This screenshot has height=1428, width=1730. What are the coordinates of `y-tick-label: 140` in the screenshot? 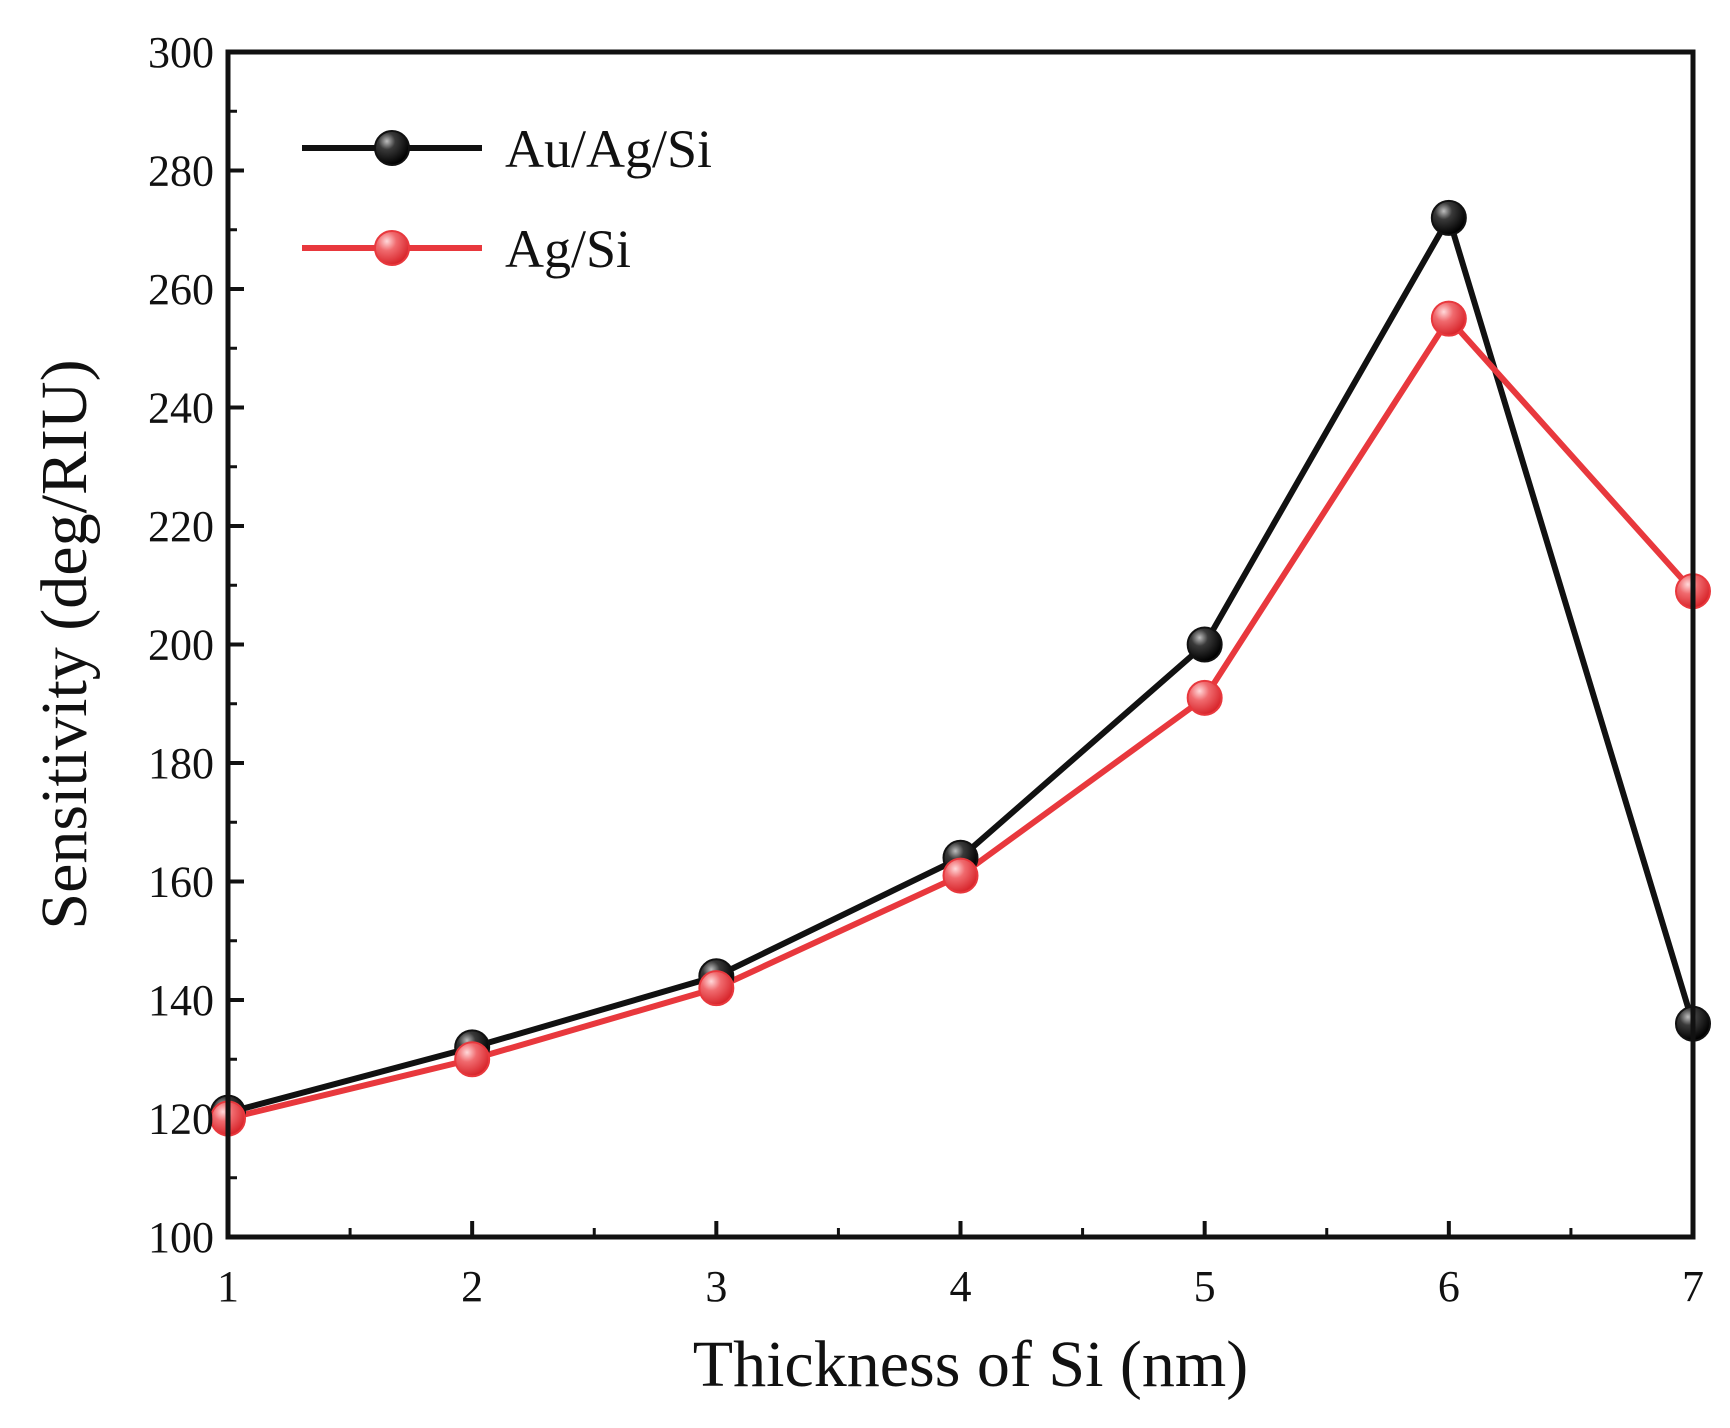 It's located at (181, 1000).